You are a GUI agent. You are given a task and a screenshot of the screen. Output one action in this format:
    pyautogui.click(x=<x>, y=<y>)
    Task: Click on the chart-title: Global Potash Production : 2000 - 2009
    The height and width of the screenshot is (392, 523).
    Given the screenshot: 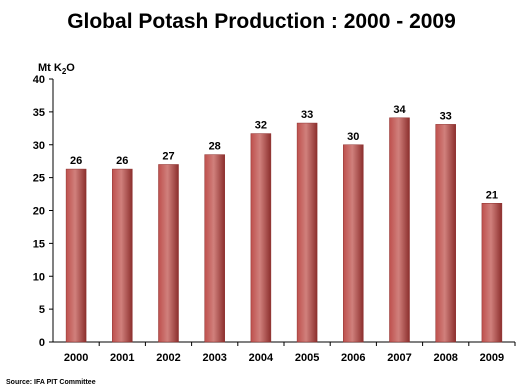 What is the action you would take?
    pyautogui.click(x=261, y=21)
    